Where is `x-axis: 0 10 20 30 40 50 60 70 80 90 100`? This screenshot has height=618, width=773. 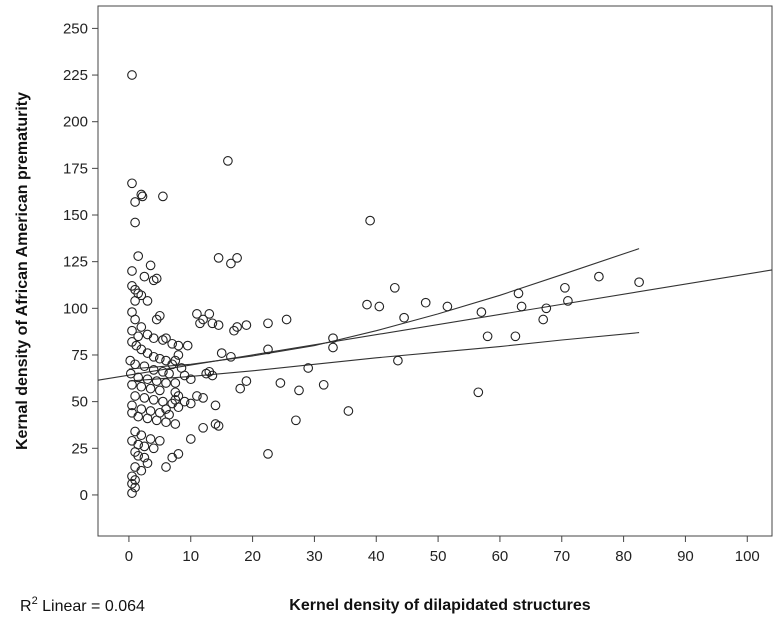
x-axis: 0 10 20 30 40 50 60 70 80 90 100 is located at coordinates (442, 550).